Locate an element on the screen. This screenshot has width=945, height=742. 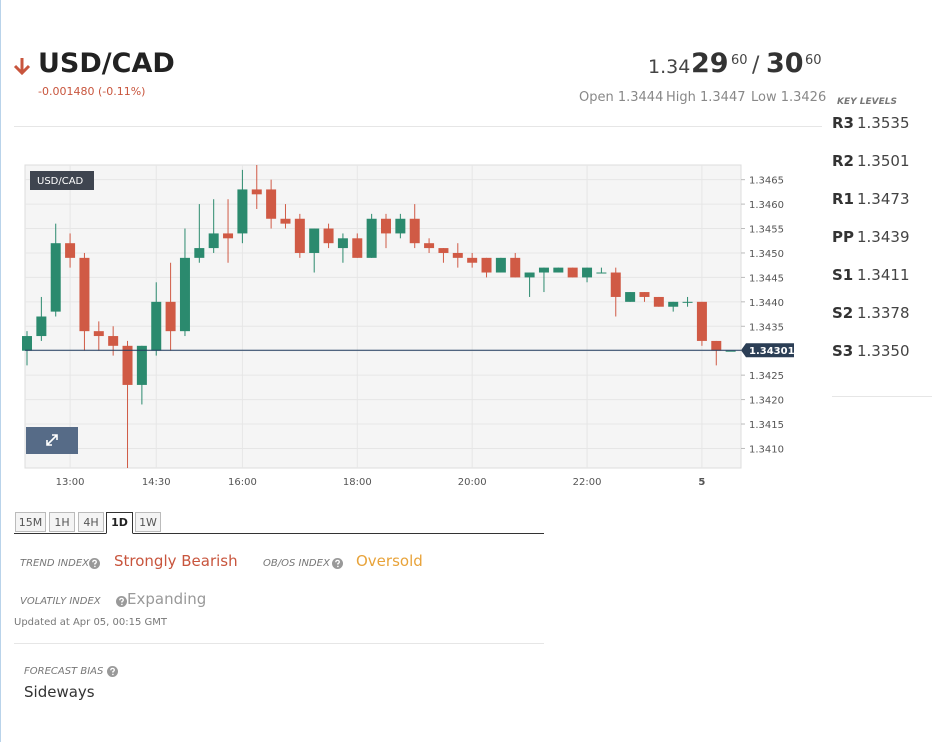
ask-pips: 30 is located at coordinates (785, 63).